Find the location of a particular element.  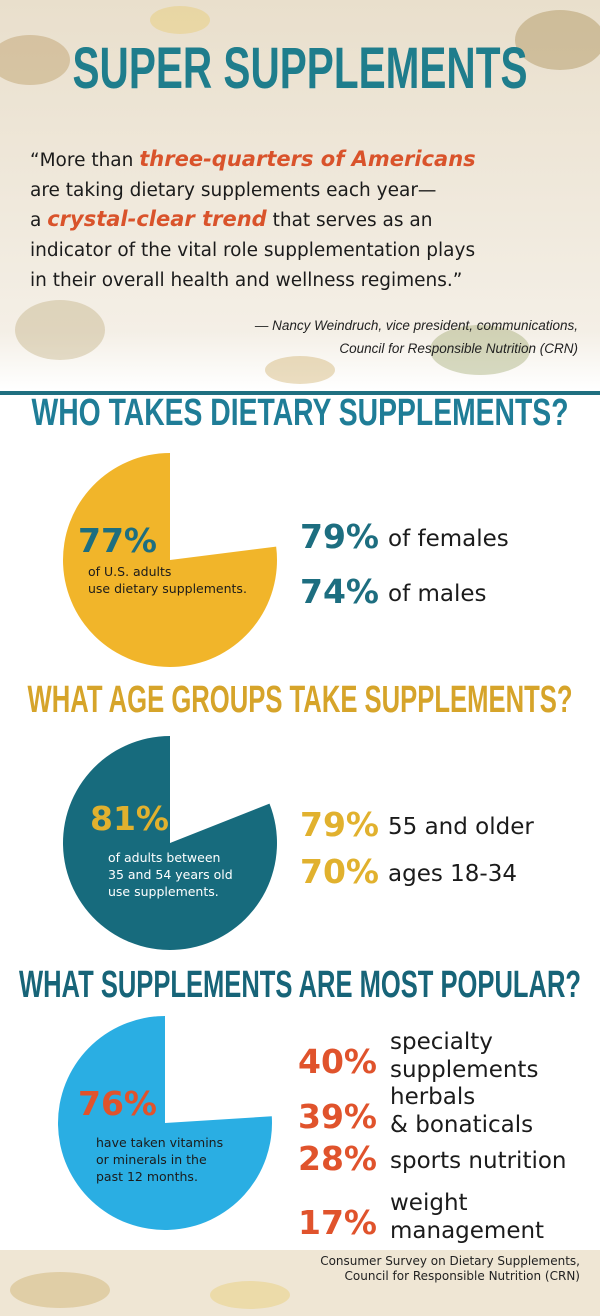

section-heading: WHO TAKES DIETARY SUPPLEMENTS? is located at coordinates (300, 413).